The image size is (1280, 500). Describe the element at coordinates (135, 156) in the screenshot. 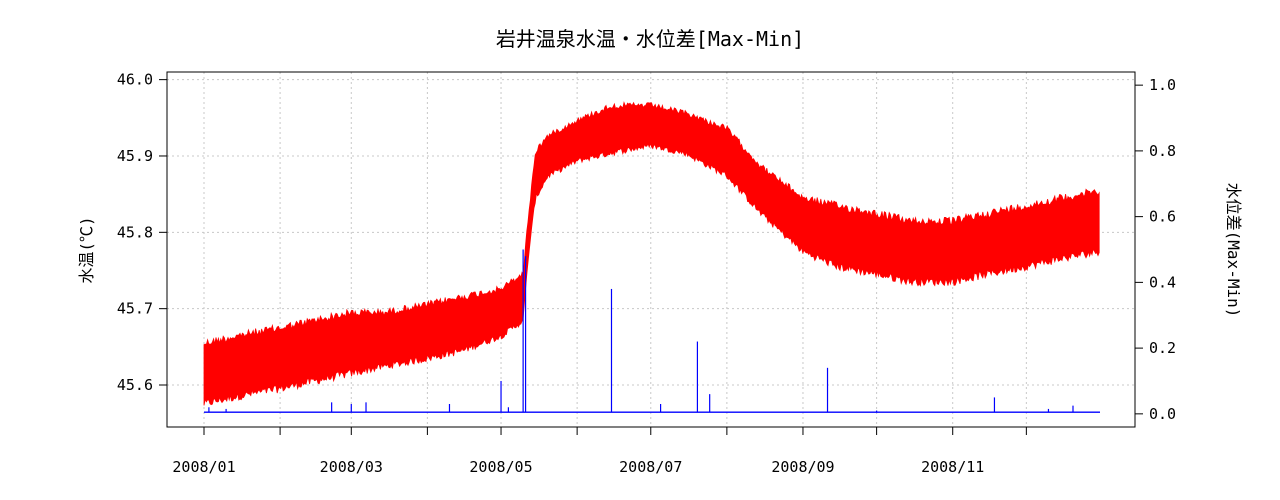

I see `y-tick-label: 45.9` at that location.